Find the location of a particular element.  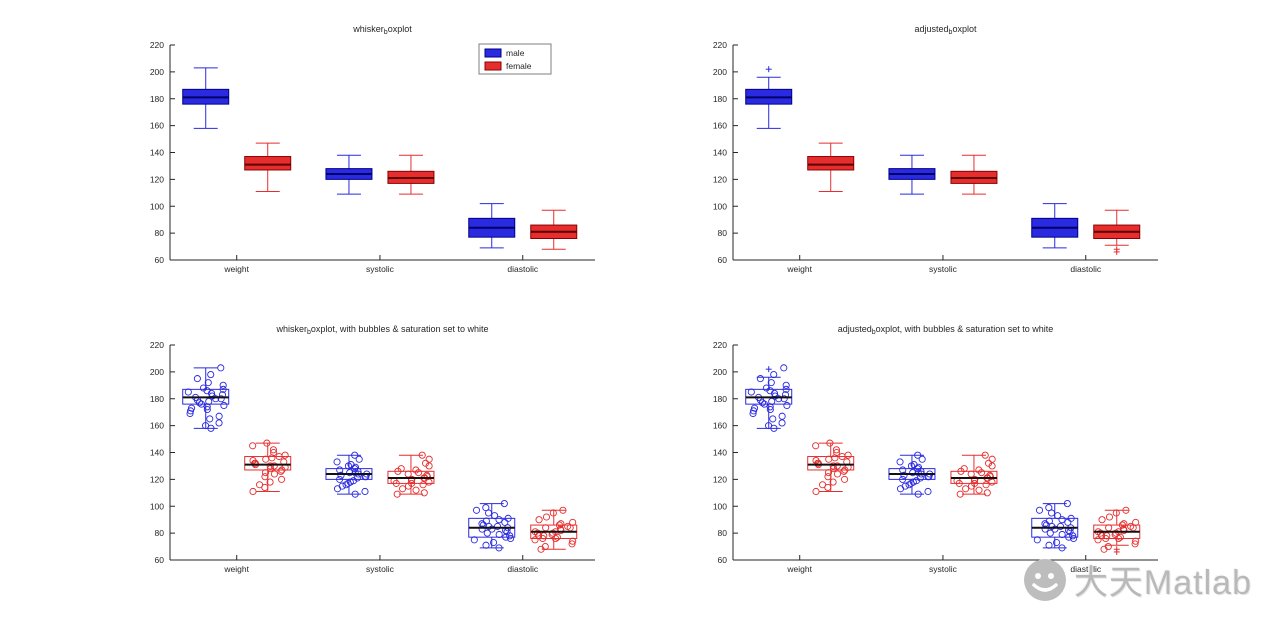

legend: male female is located at coordinates (515, 59).